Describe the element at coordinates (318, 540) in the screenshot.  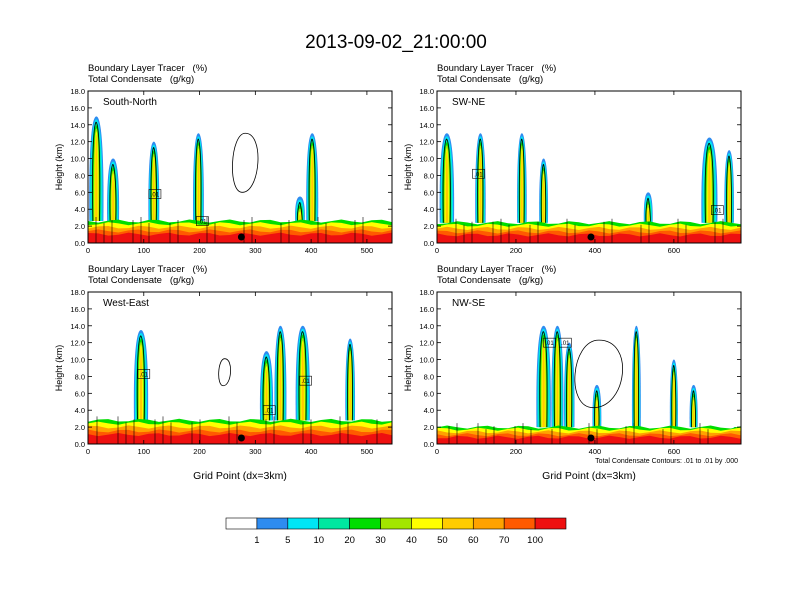
I see `colorbar-label: 10` at that location.